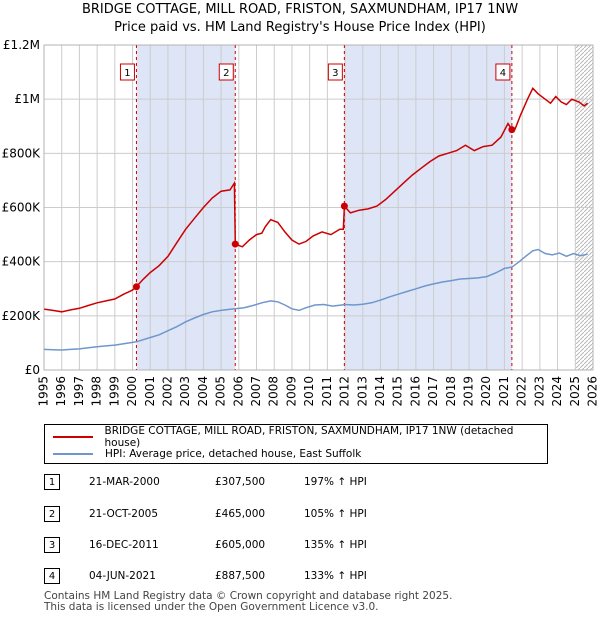 The height and width of the screenshot is (620, 600). Describe the element at coordinates (132, 391) in the screenshot. I see `x-tick-label: 2000` at that location.